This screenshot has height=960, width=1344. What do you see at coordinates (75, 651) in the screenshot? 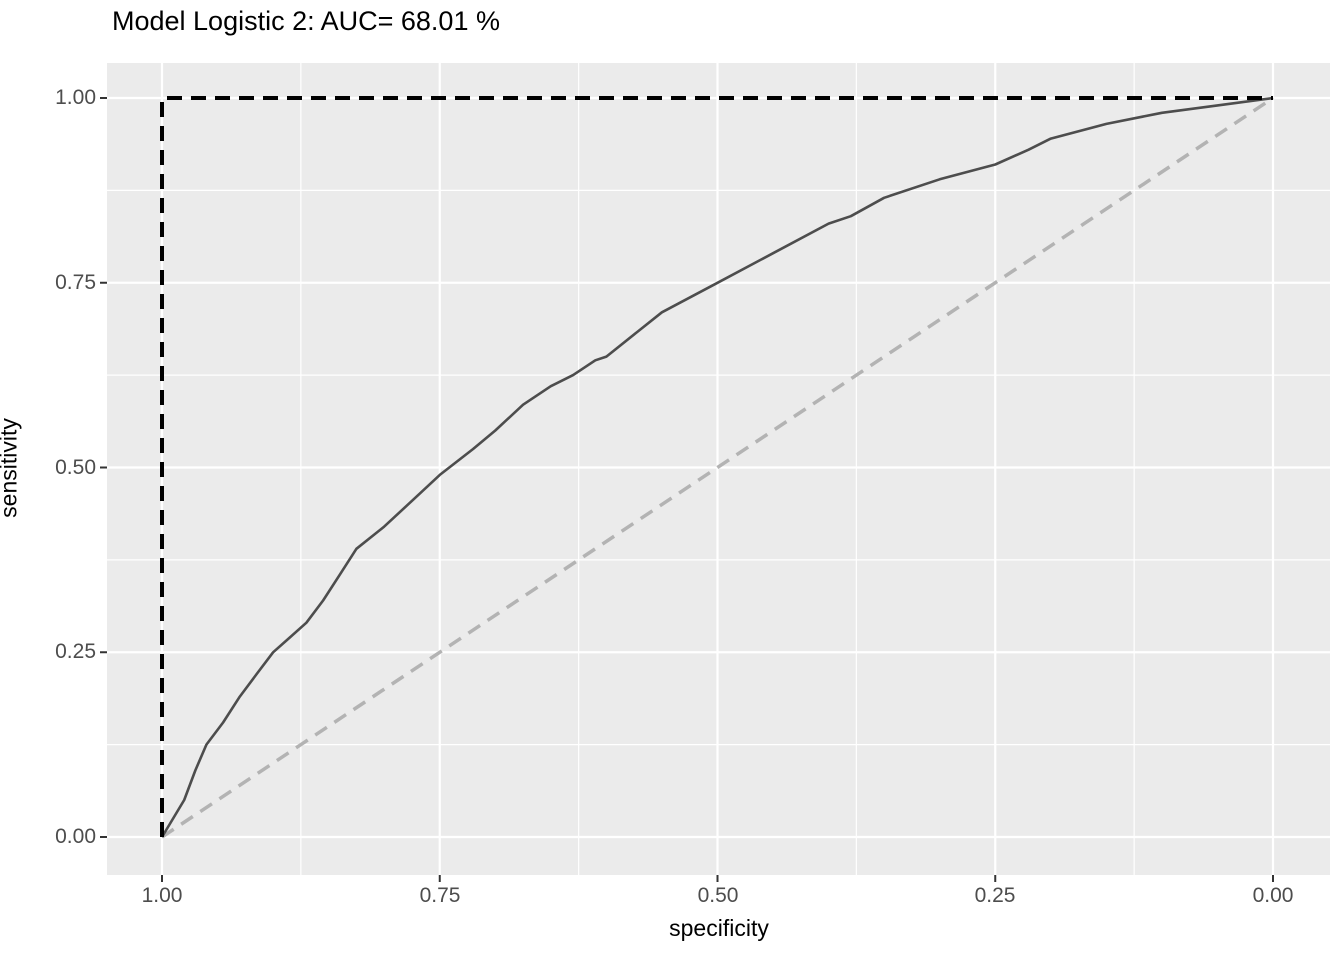
I see `y-tick-label-3: 0.25` at bounding box center [75, 651].